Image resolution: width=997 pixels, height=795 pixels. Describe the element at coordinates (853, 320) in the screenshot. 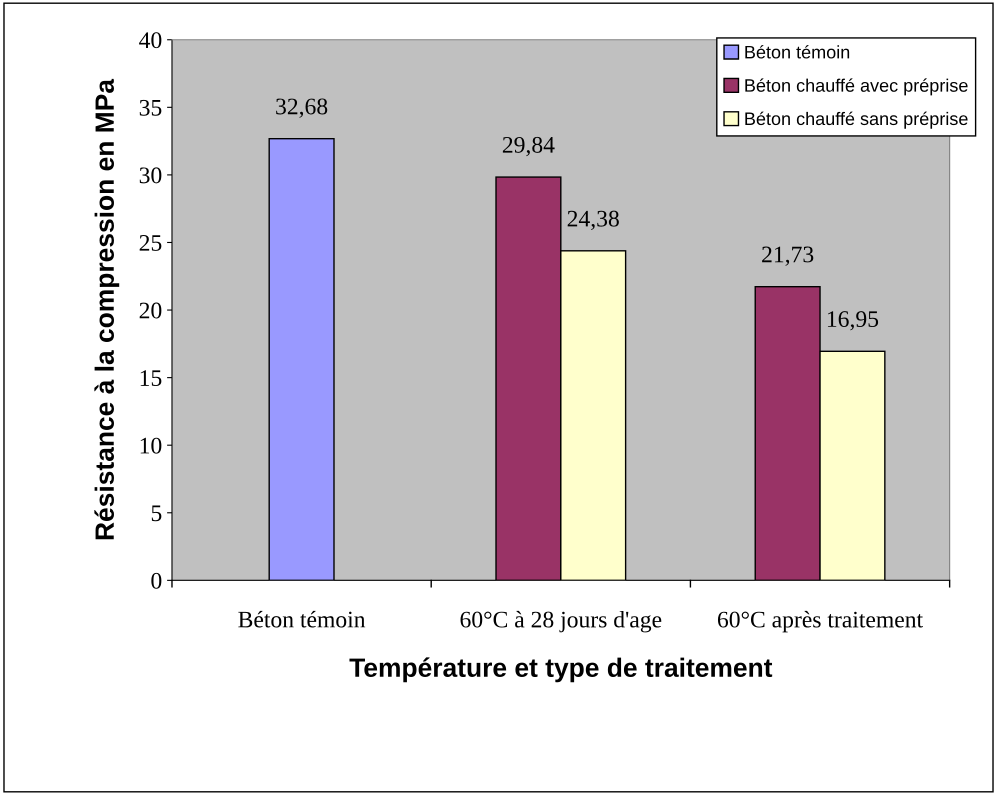

I see `data-label: 16,95` at that location.